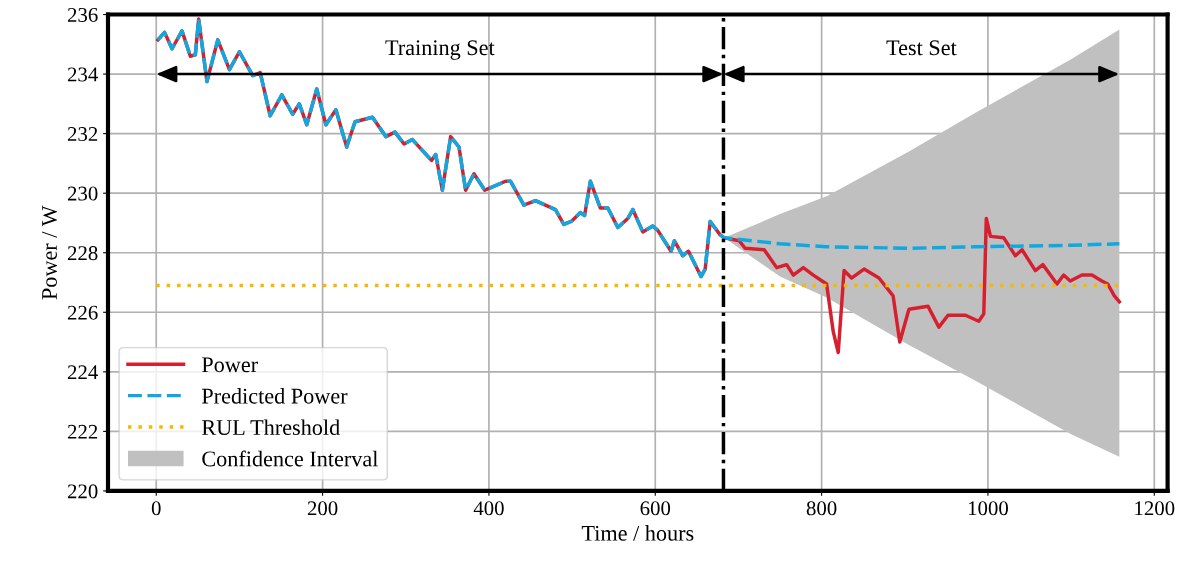 The height and width of the screenshot is (581, 1200). Describe the element at coordinates (274, 395) in the screenshot. I see `legend-label: Predicted Power` at that location.